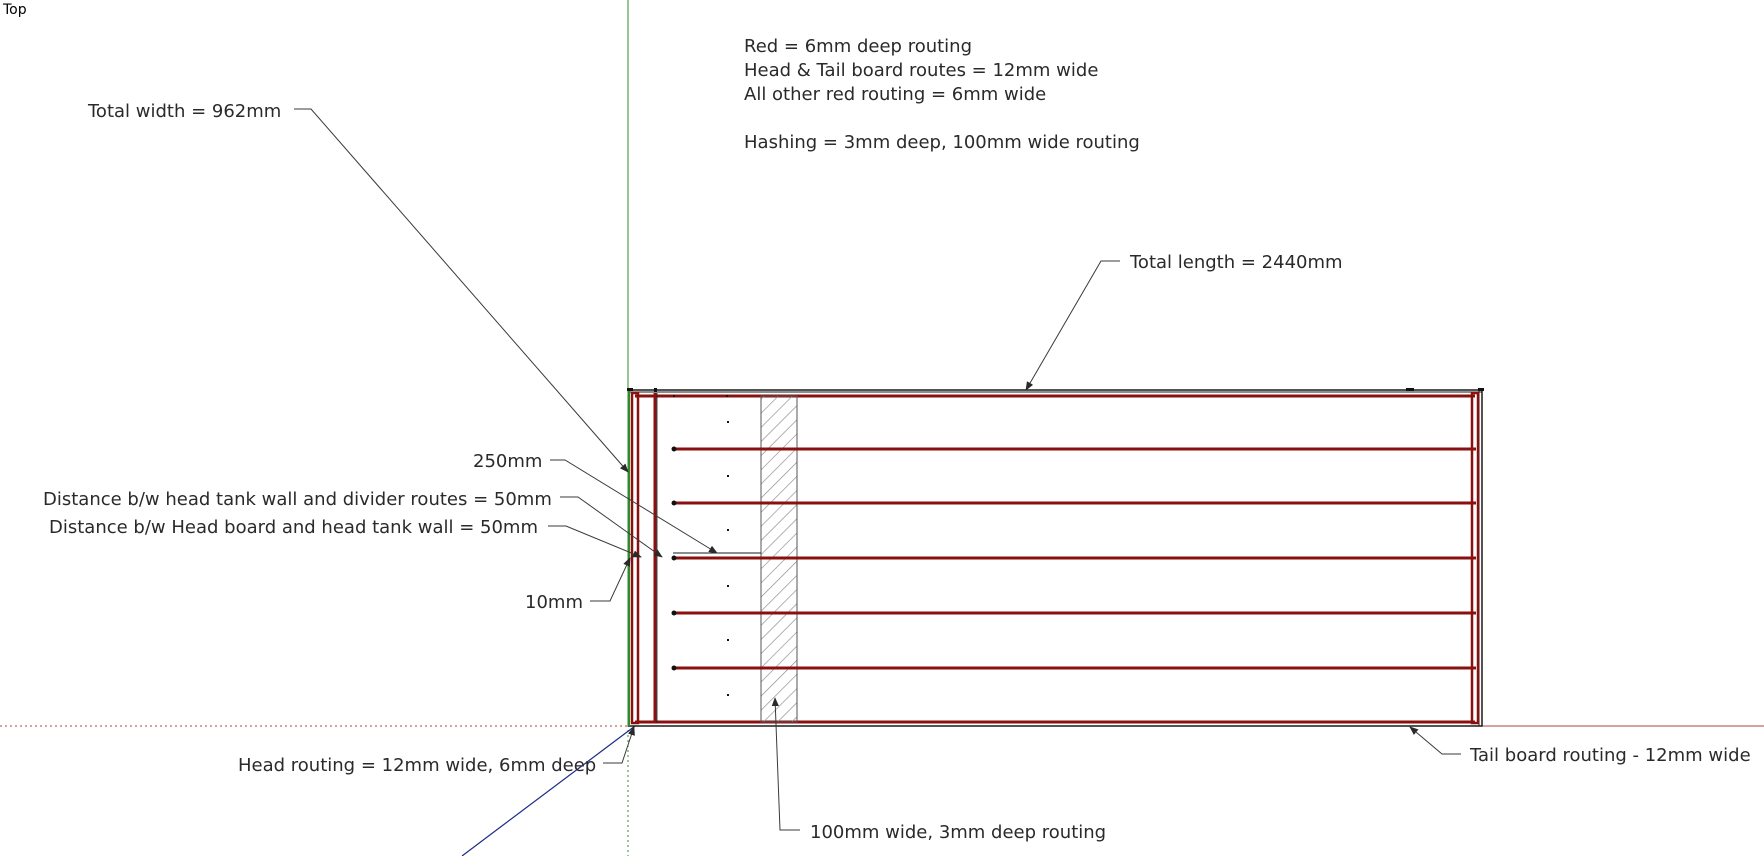 Image resolution: width=1764 pixels, height=856 pixels. I want to click on note-red-depth: Red = 6mm deep routing, so click(858, 46).